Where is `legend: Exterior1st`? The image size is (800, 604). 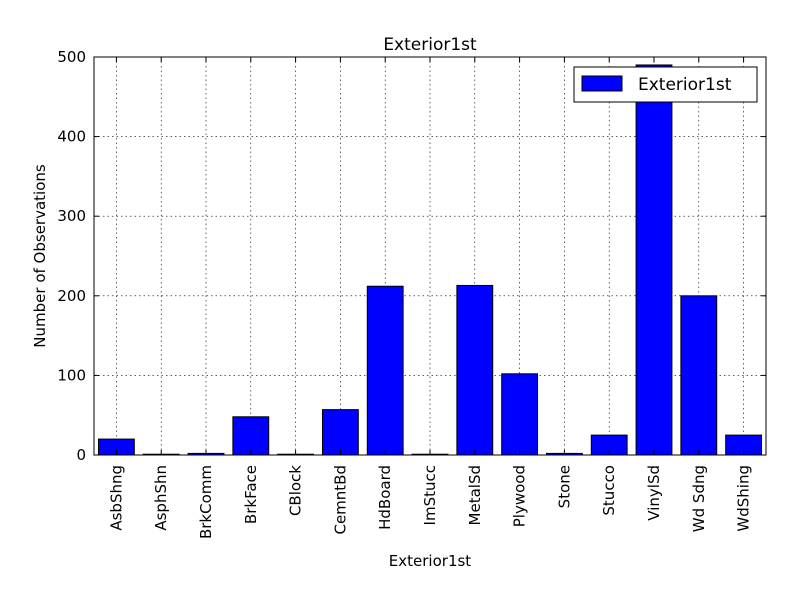 legend: Exterior1st is located at coordinates (665, 84).